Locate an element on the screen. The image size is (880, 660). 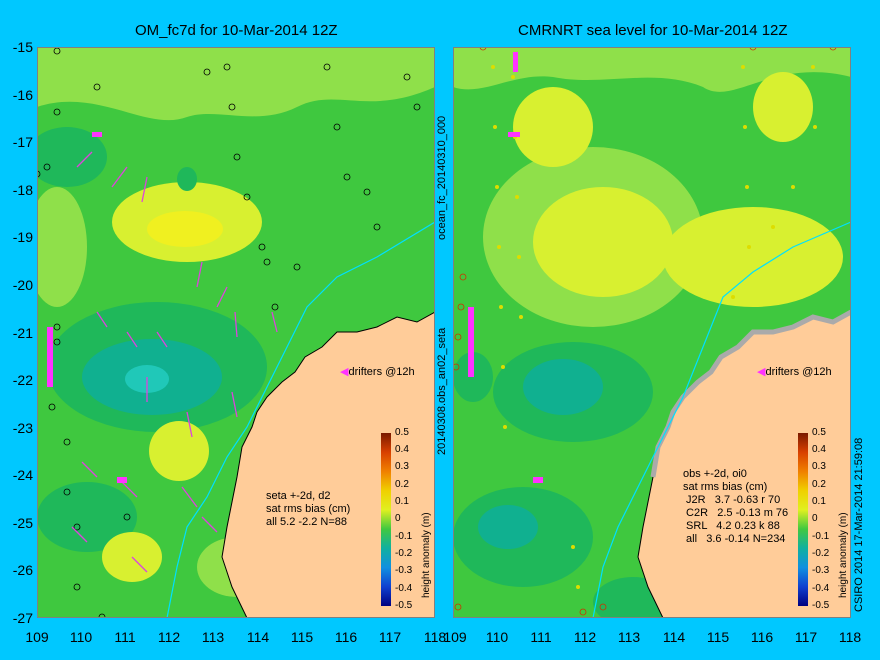
drifter-key-right: ◀drifters @12h is located at coordinates (794, 371).